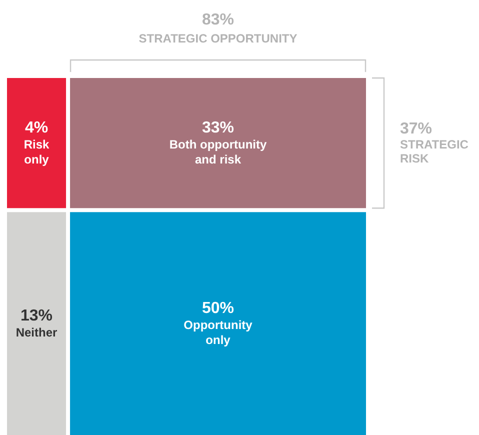  What do you see at coordinates (36, 315) in the screenshot?
I see `data-label: 13%` at bounding box center [36, 315].